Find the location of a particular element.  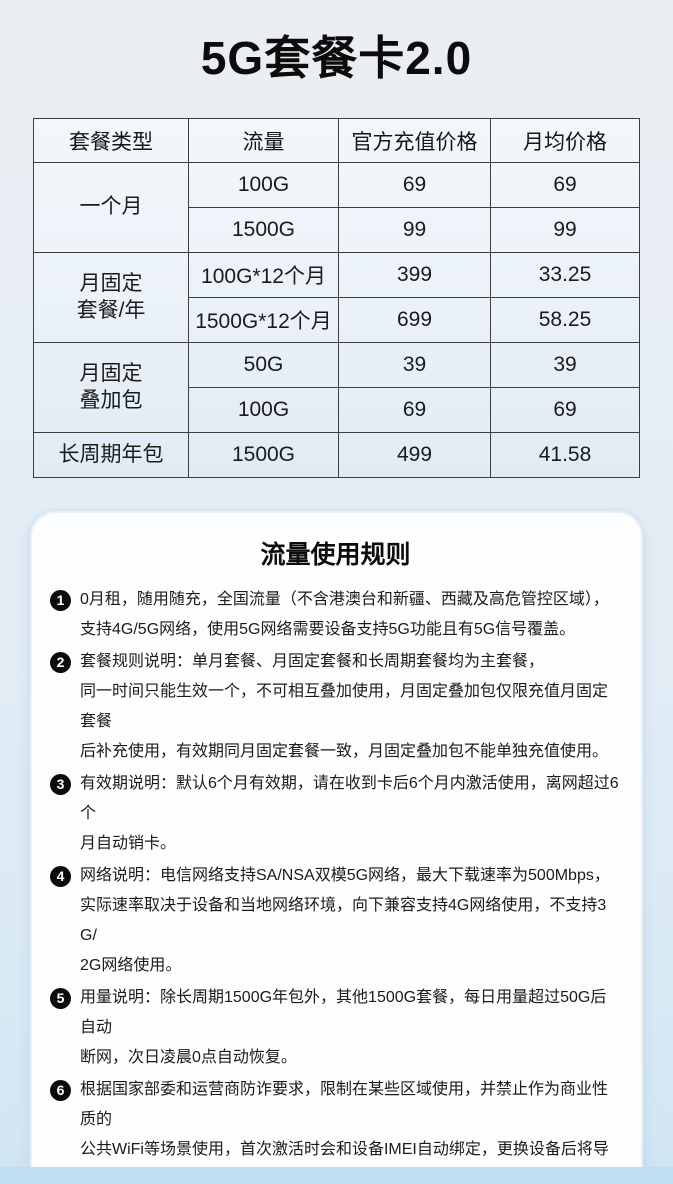

plan-type-cell: 一个月 is located at coordinates (111, 207).